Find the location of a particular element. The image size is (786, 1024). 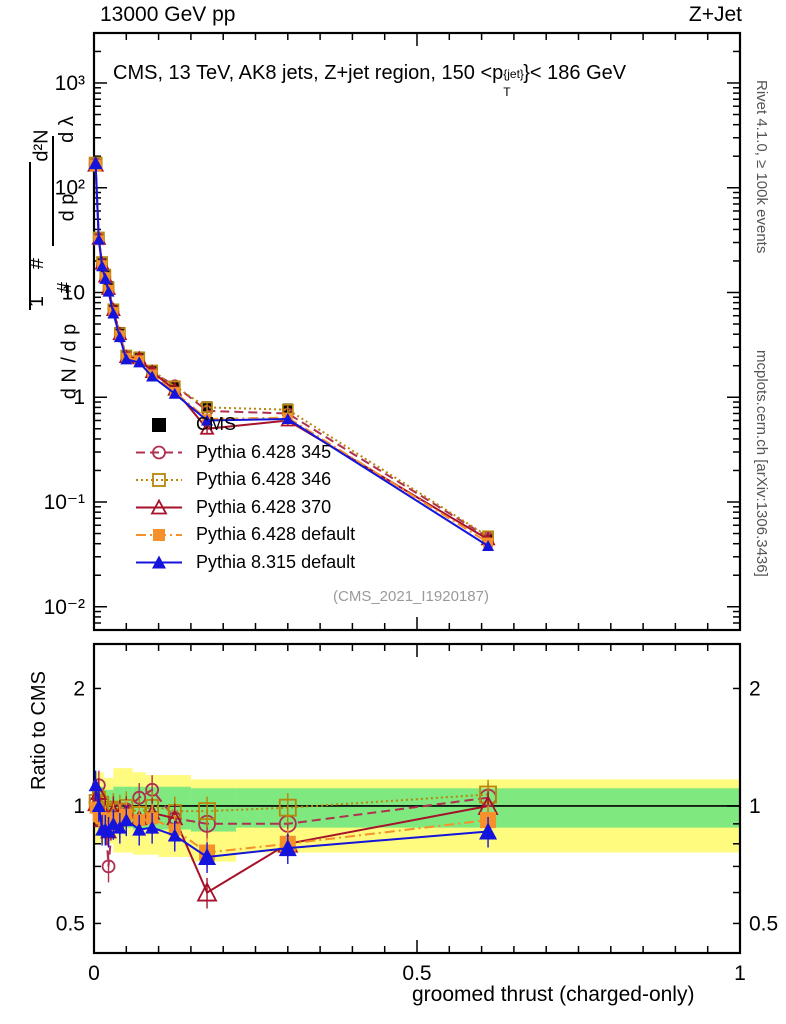

analysis-watermark: (CMS_2021_I1920187) is located at coordinates (411, 596).